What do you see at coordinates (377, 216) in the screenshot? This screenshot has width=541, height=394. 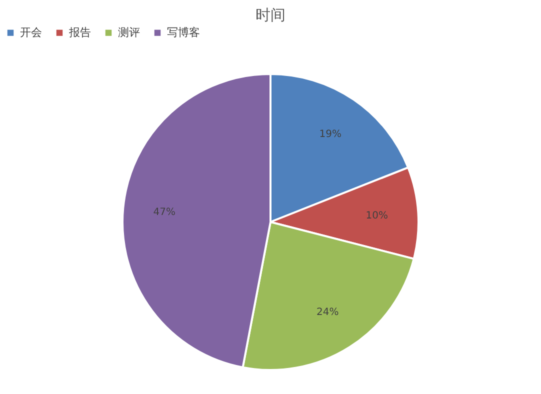 I see `data-label: 10%` at bounding box center [377, 216].